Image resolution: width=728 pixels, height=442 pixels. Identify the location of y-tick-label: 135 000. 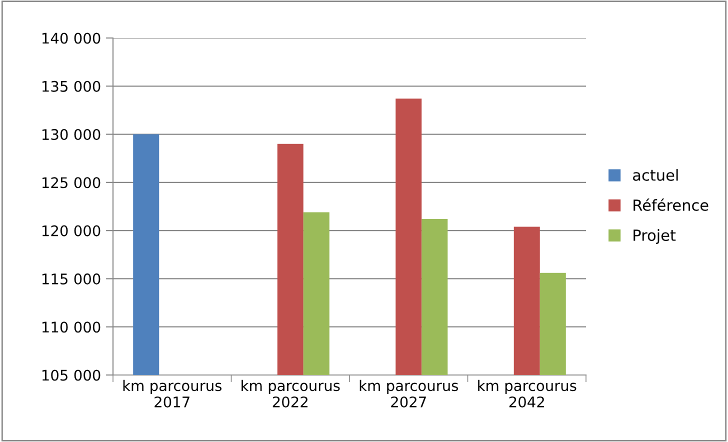
(71, 86).